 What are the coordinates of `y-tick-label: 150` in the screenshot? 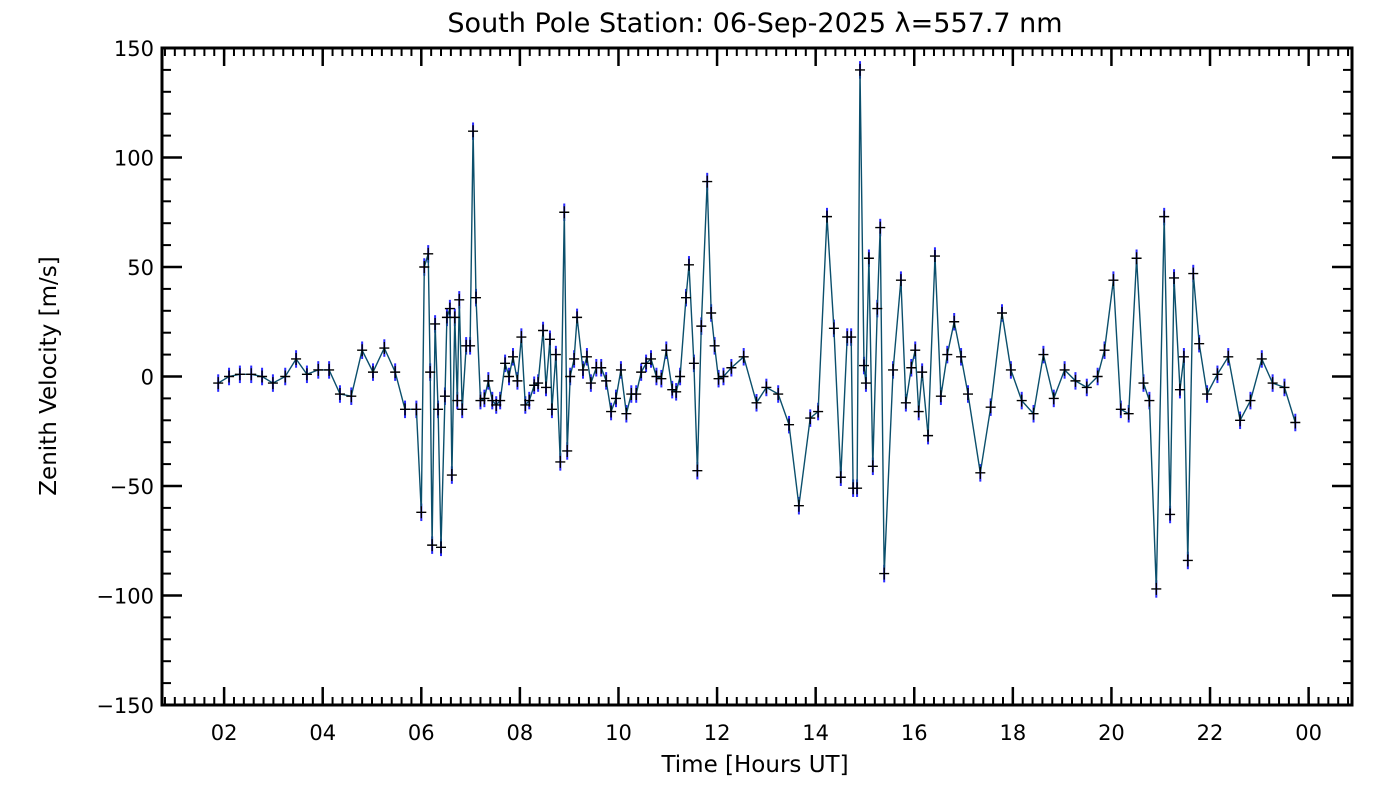 It's located at (134, 49).